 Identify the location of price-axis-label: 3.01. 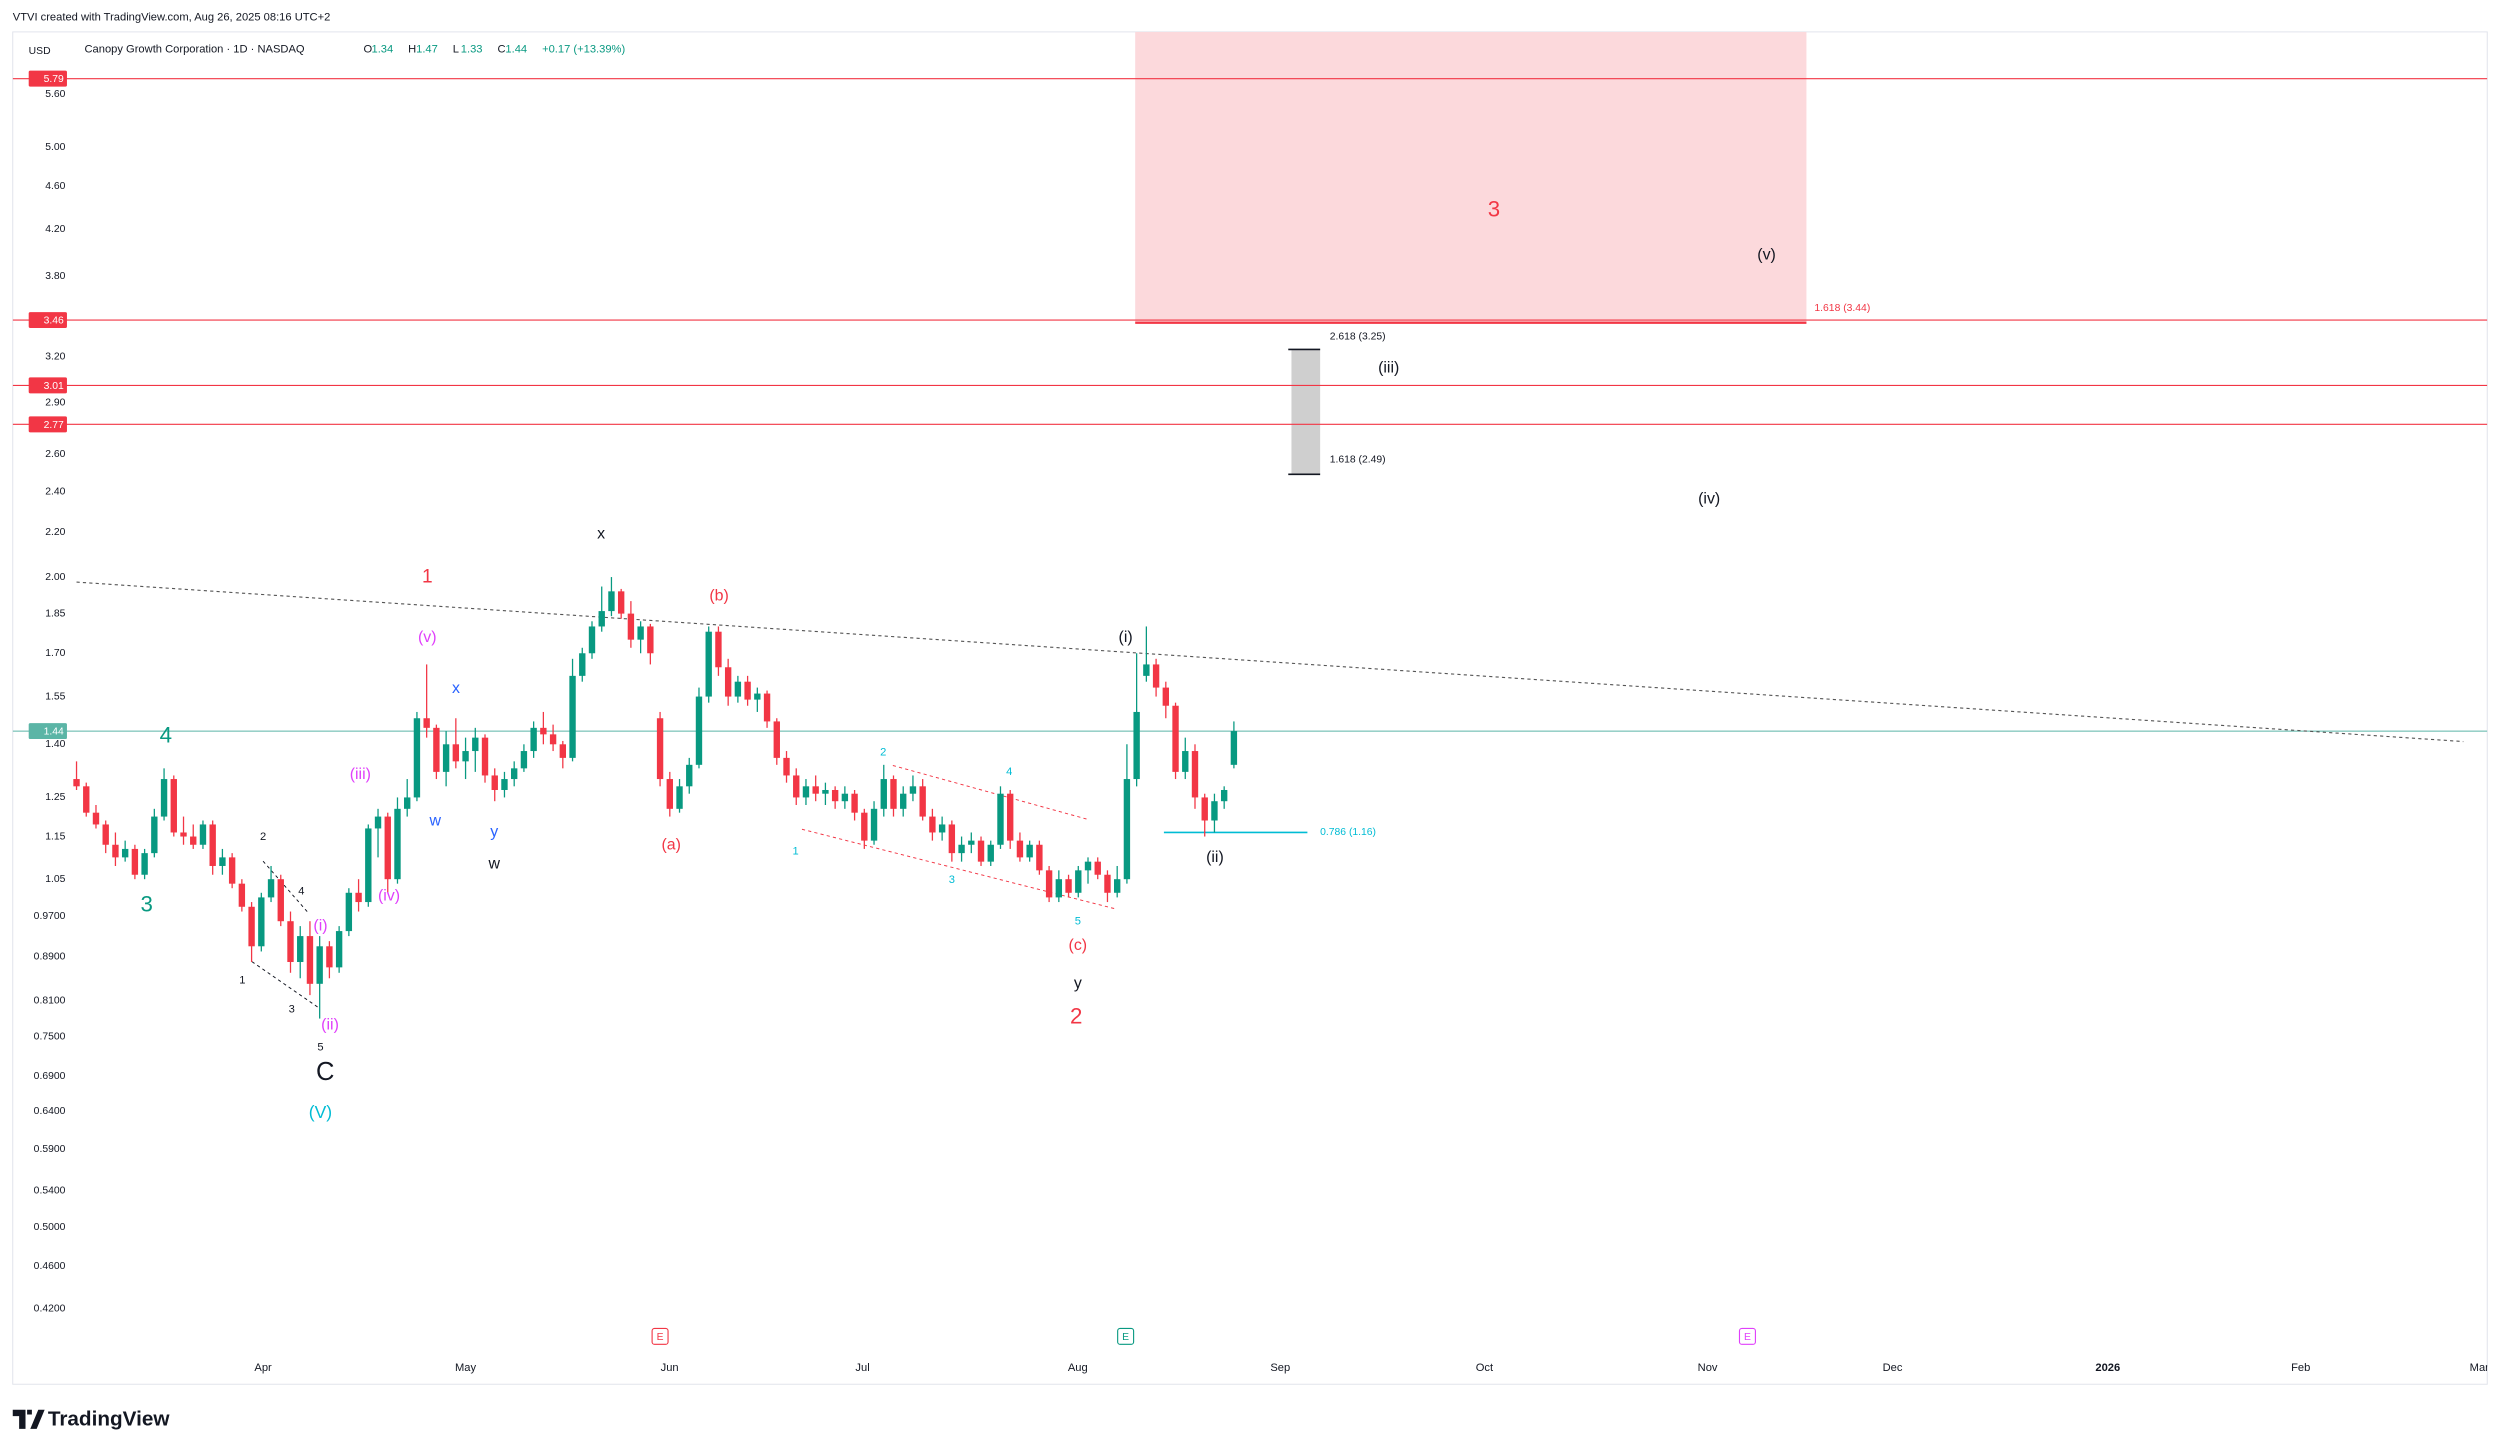
(54, 386).